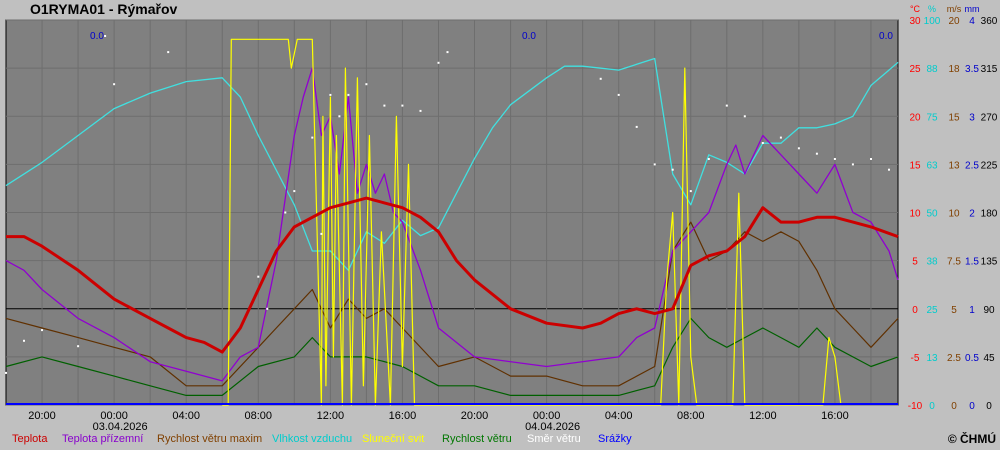 The image size is (1000, 450). I want to click on axis-tick-label: -10, so click(915, 406).